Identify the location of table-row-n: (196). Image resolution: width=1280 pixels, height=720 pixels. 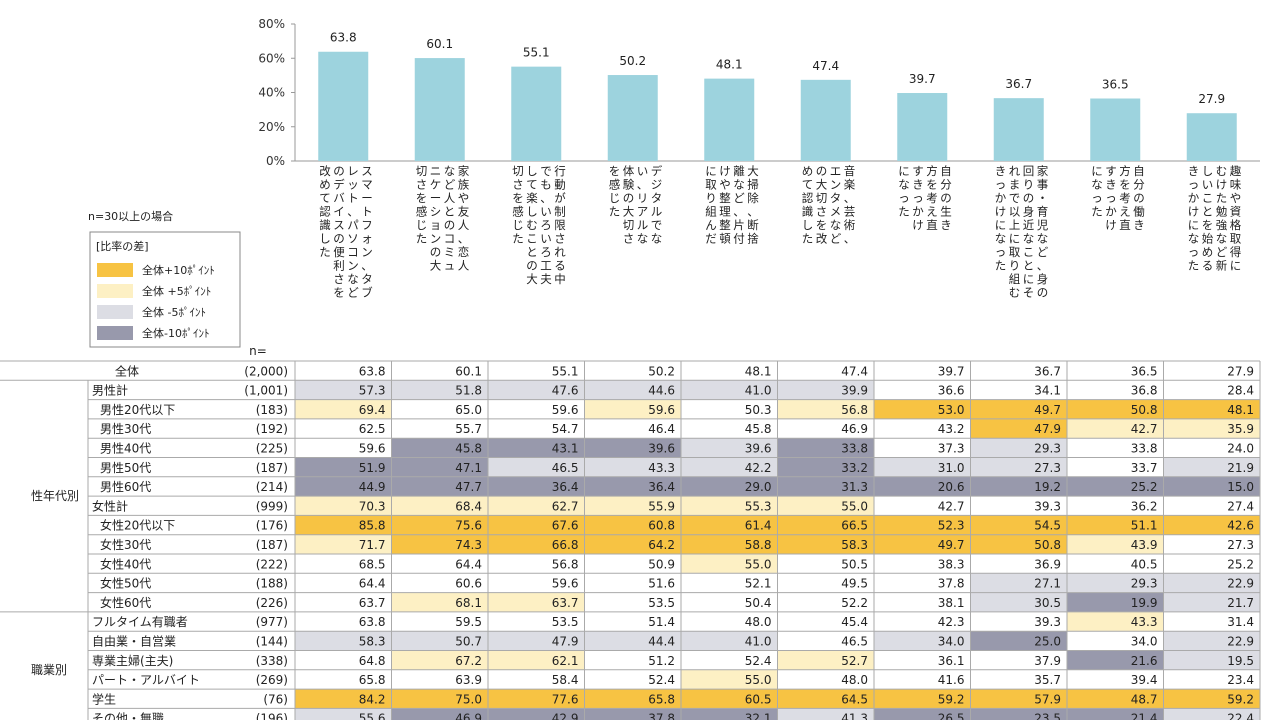
(272, 716).